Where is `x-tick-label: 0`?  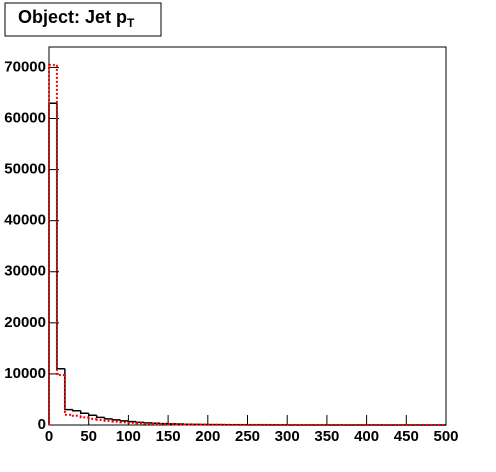 x-tick-label: 0 is located at coordinates (49, 436).